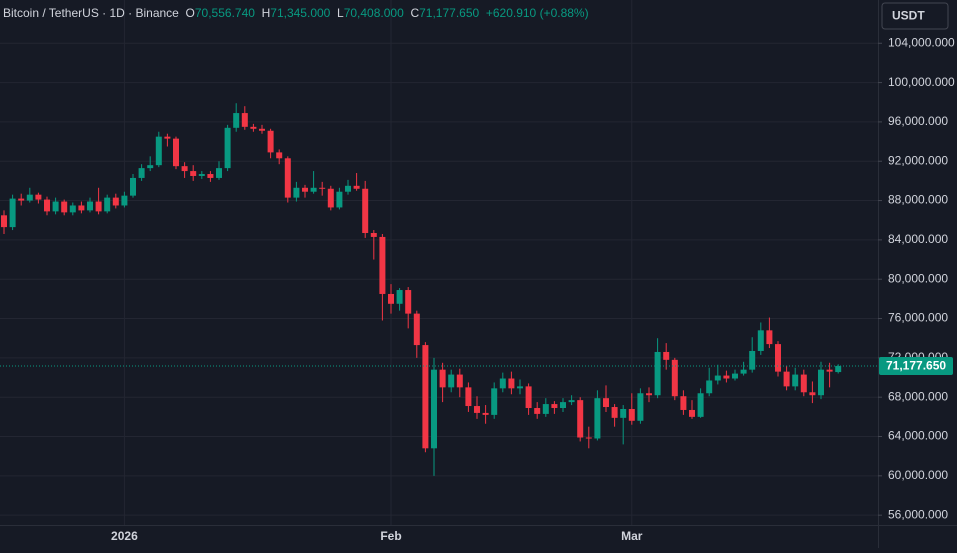 Image resolution: width=957 pixels, height=553 pixels. I want to click on y-tick-label: 76,000.000, so click(918, 318).